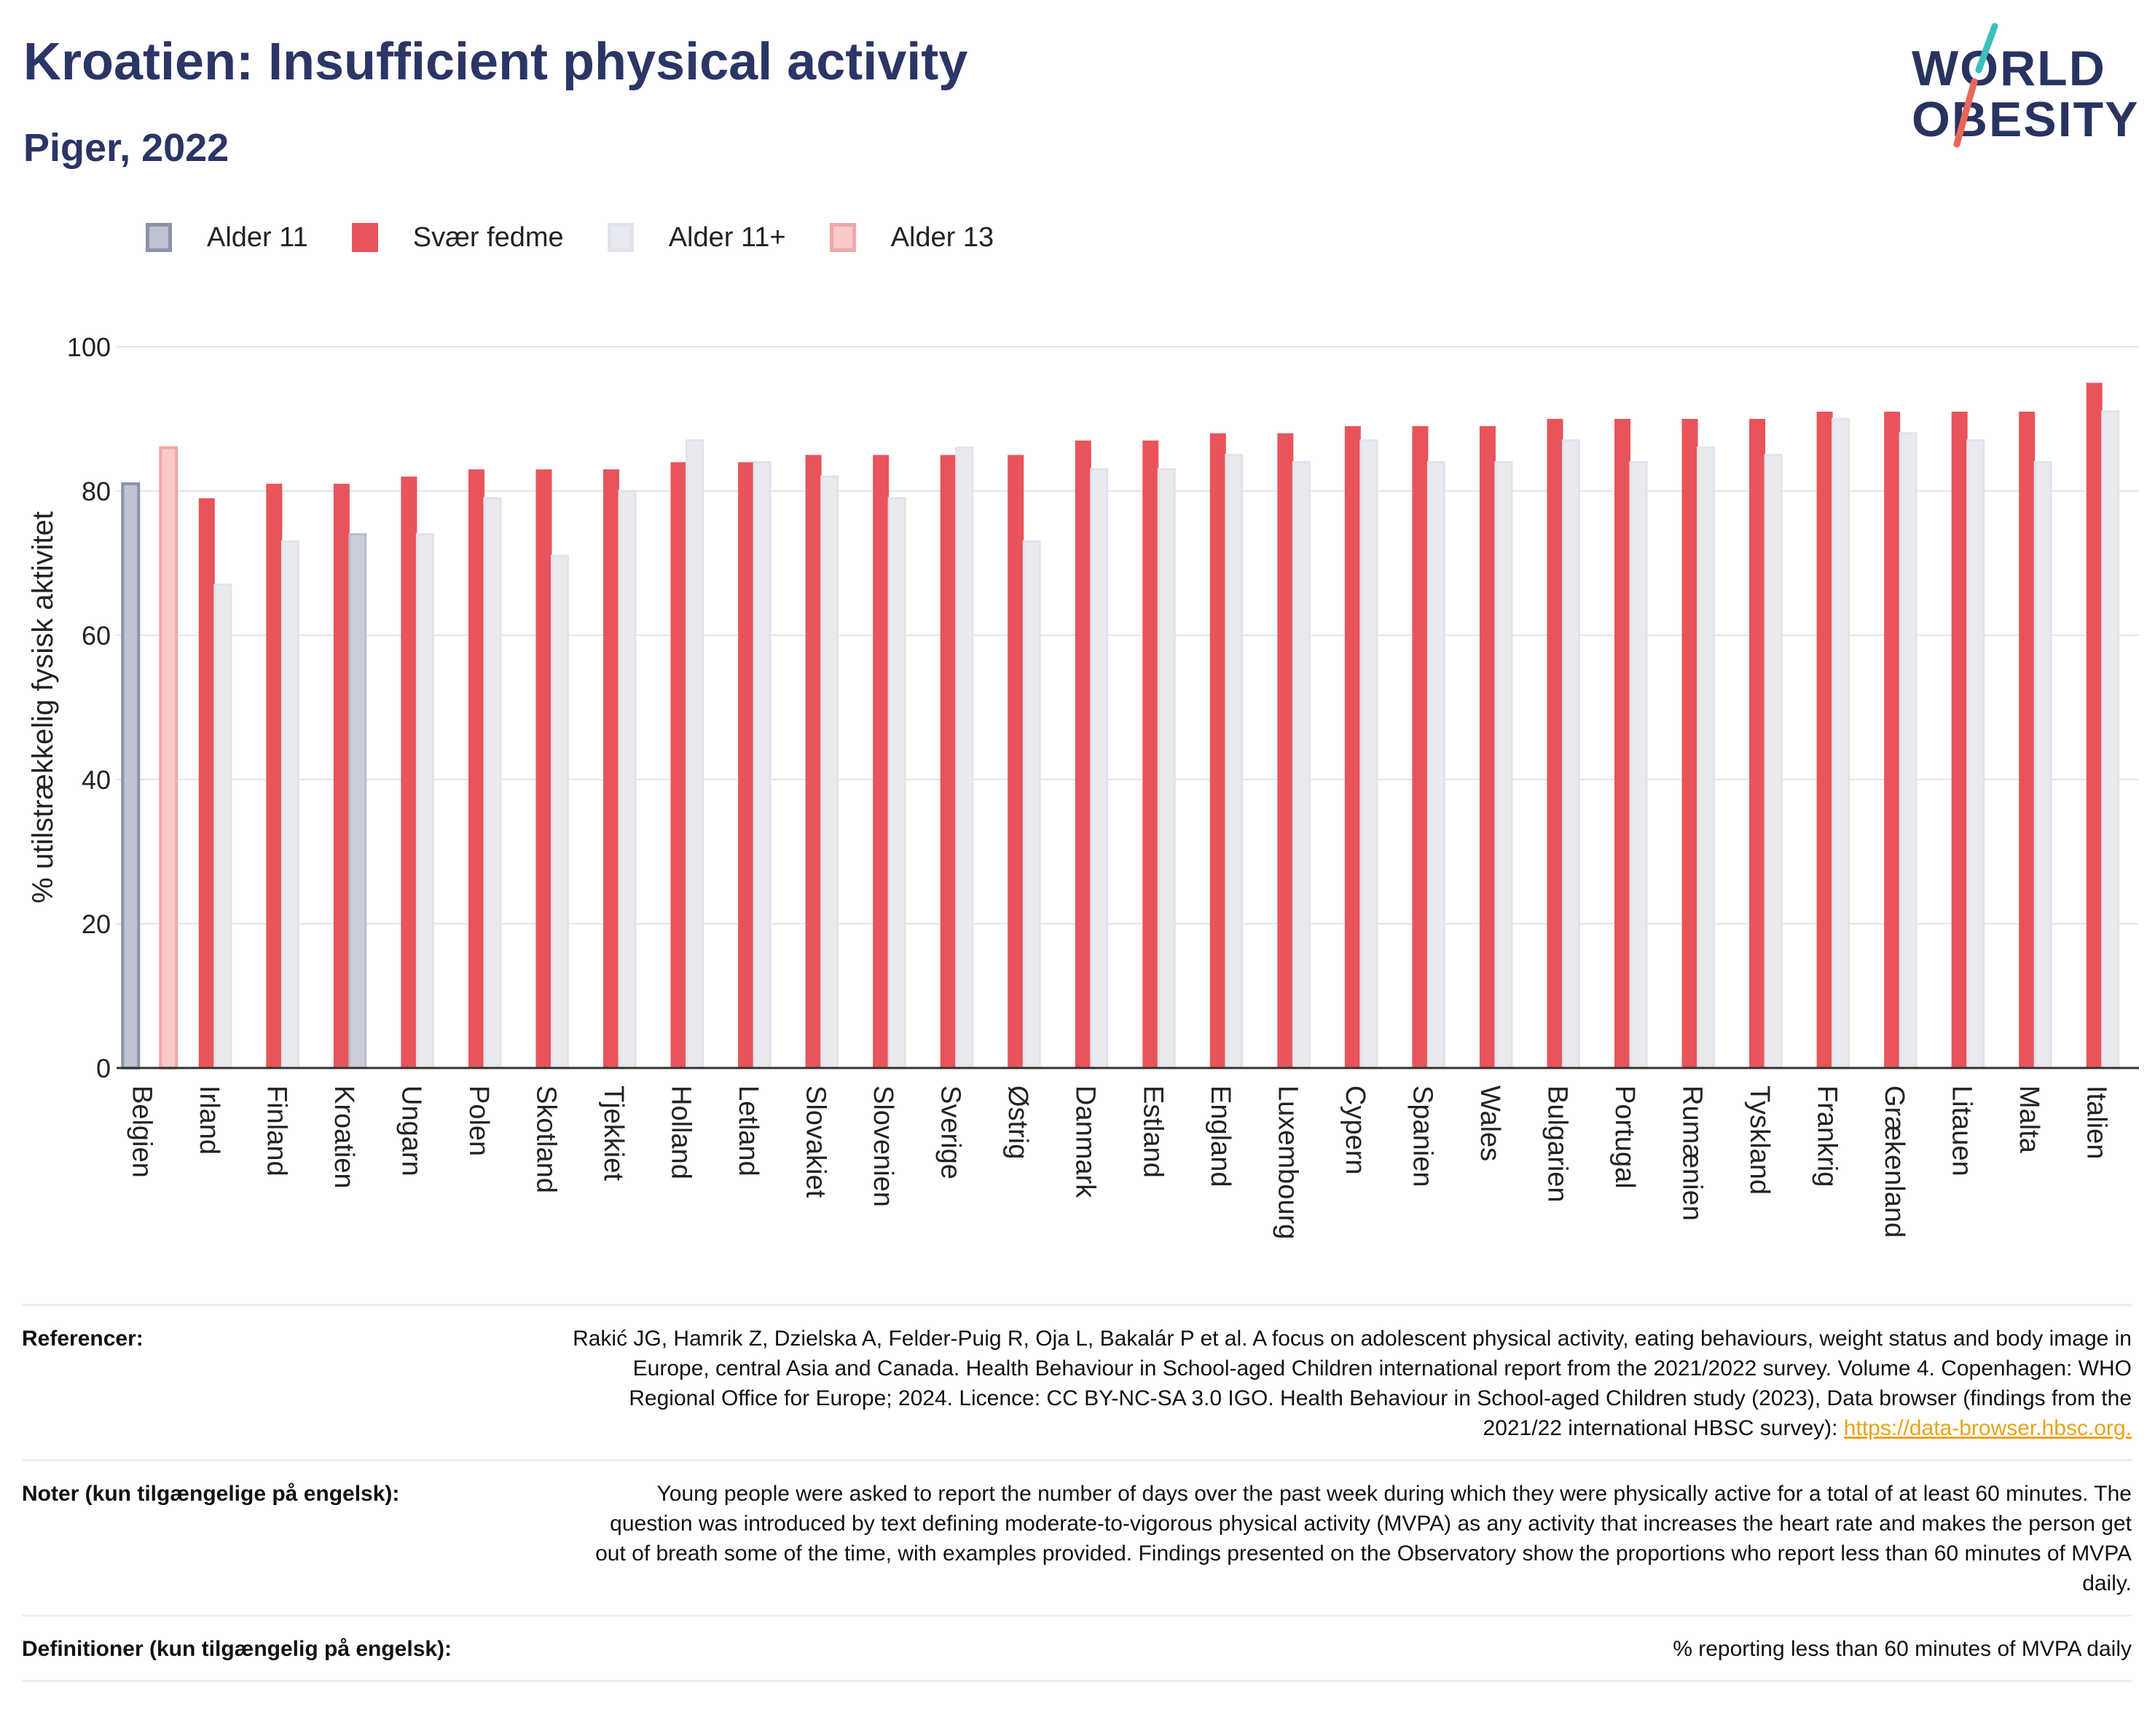 This screenshot has height=1736, width=2155. What do you see at coordinates (1624, 1137) in the screenshot?
I see `x-tick-label-portugal: Portugal` at bounding box center [1624, 1137].